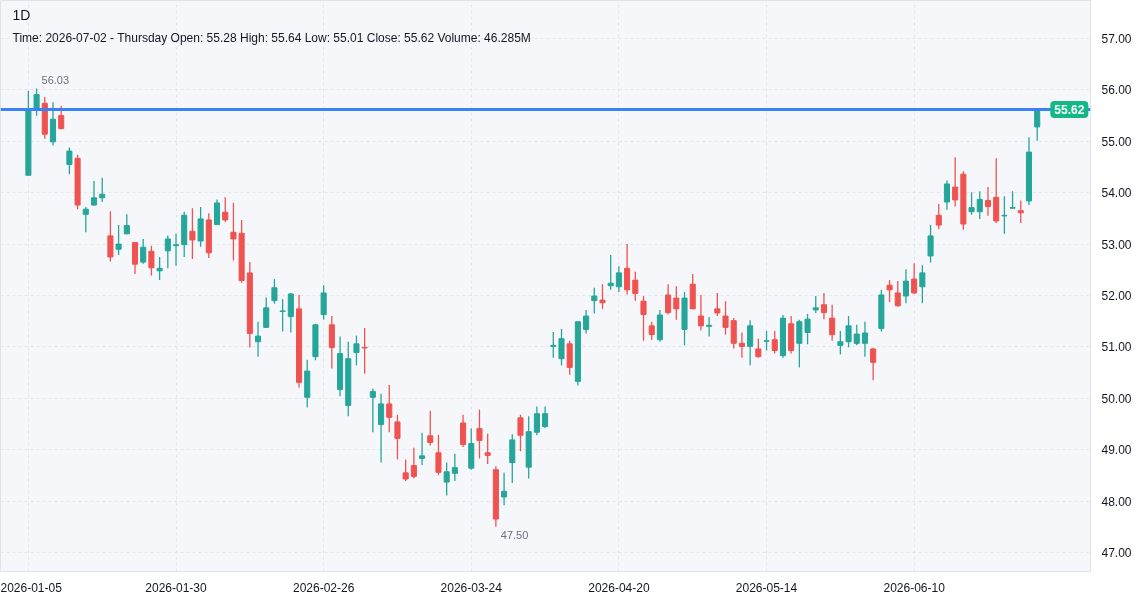  I want to click on y-tick-label: 56.00, so click(1116, 90).